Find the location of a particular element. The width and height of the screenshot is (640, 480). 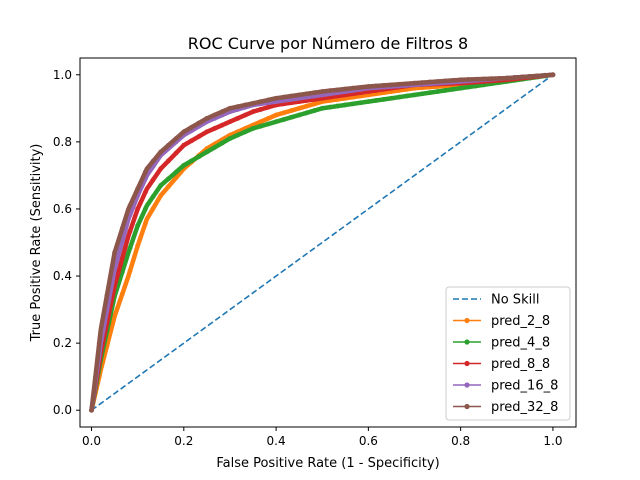

x-tick-label: 0.0 is located at coordinates (91, 441).